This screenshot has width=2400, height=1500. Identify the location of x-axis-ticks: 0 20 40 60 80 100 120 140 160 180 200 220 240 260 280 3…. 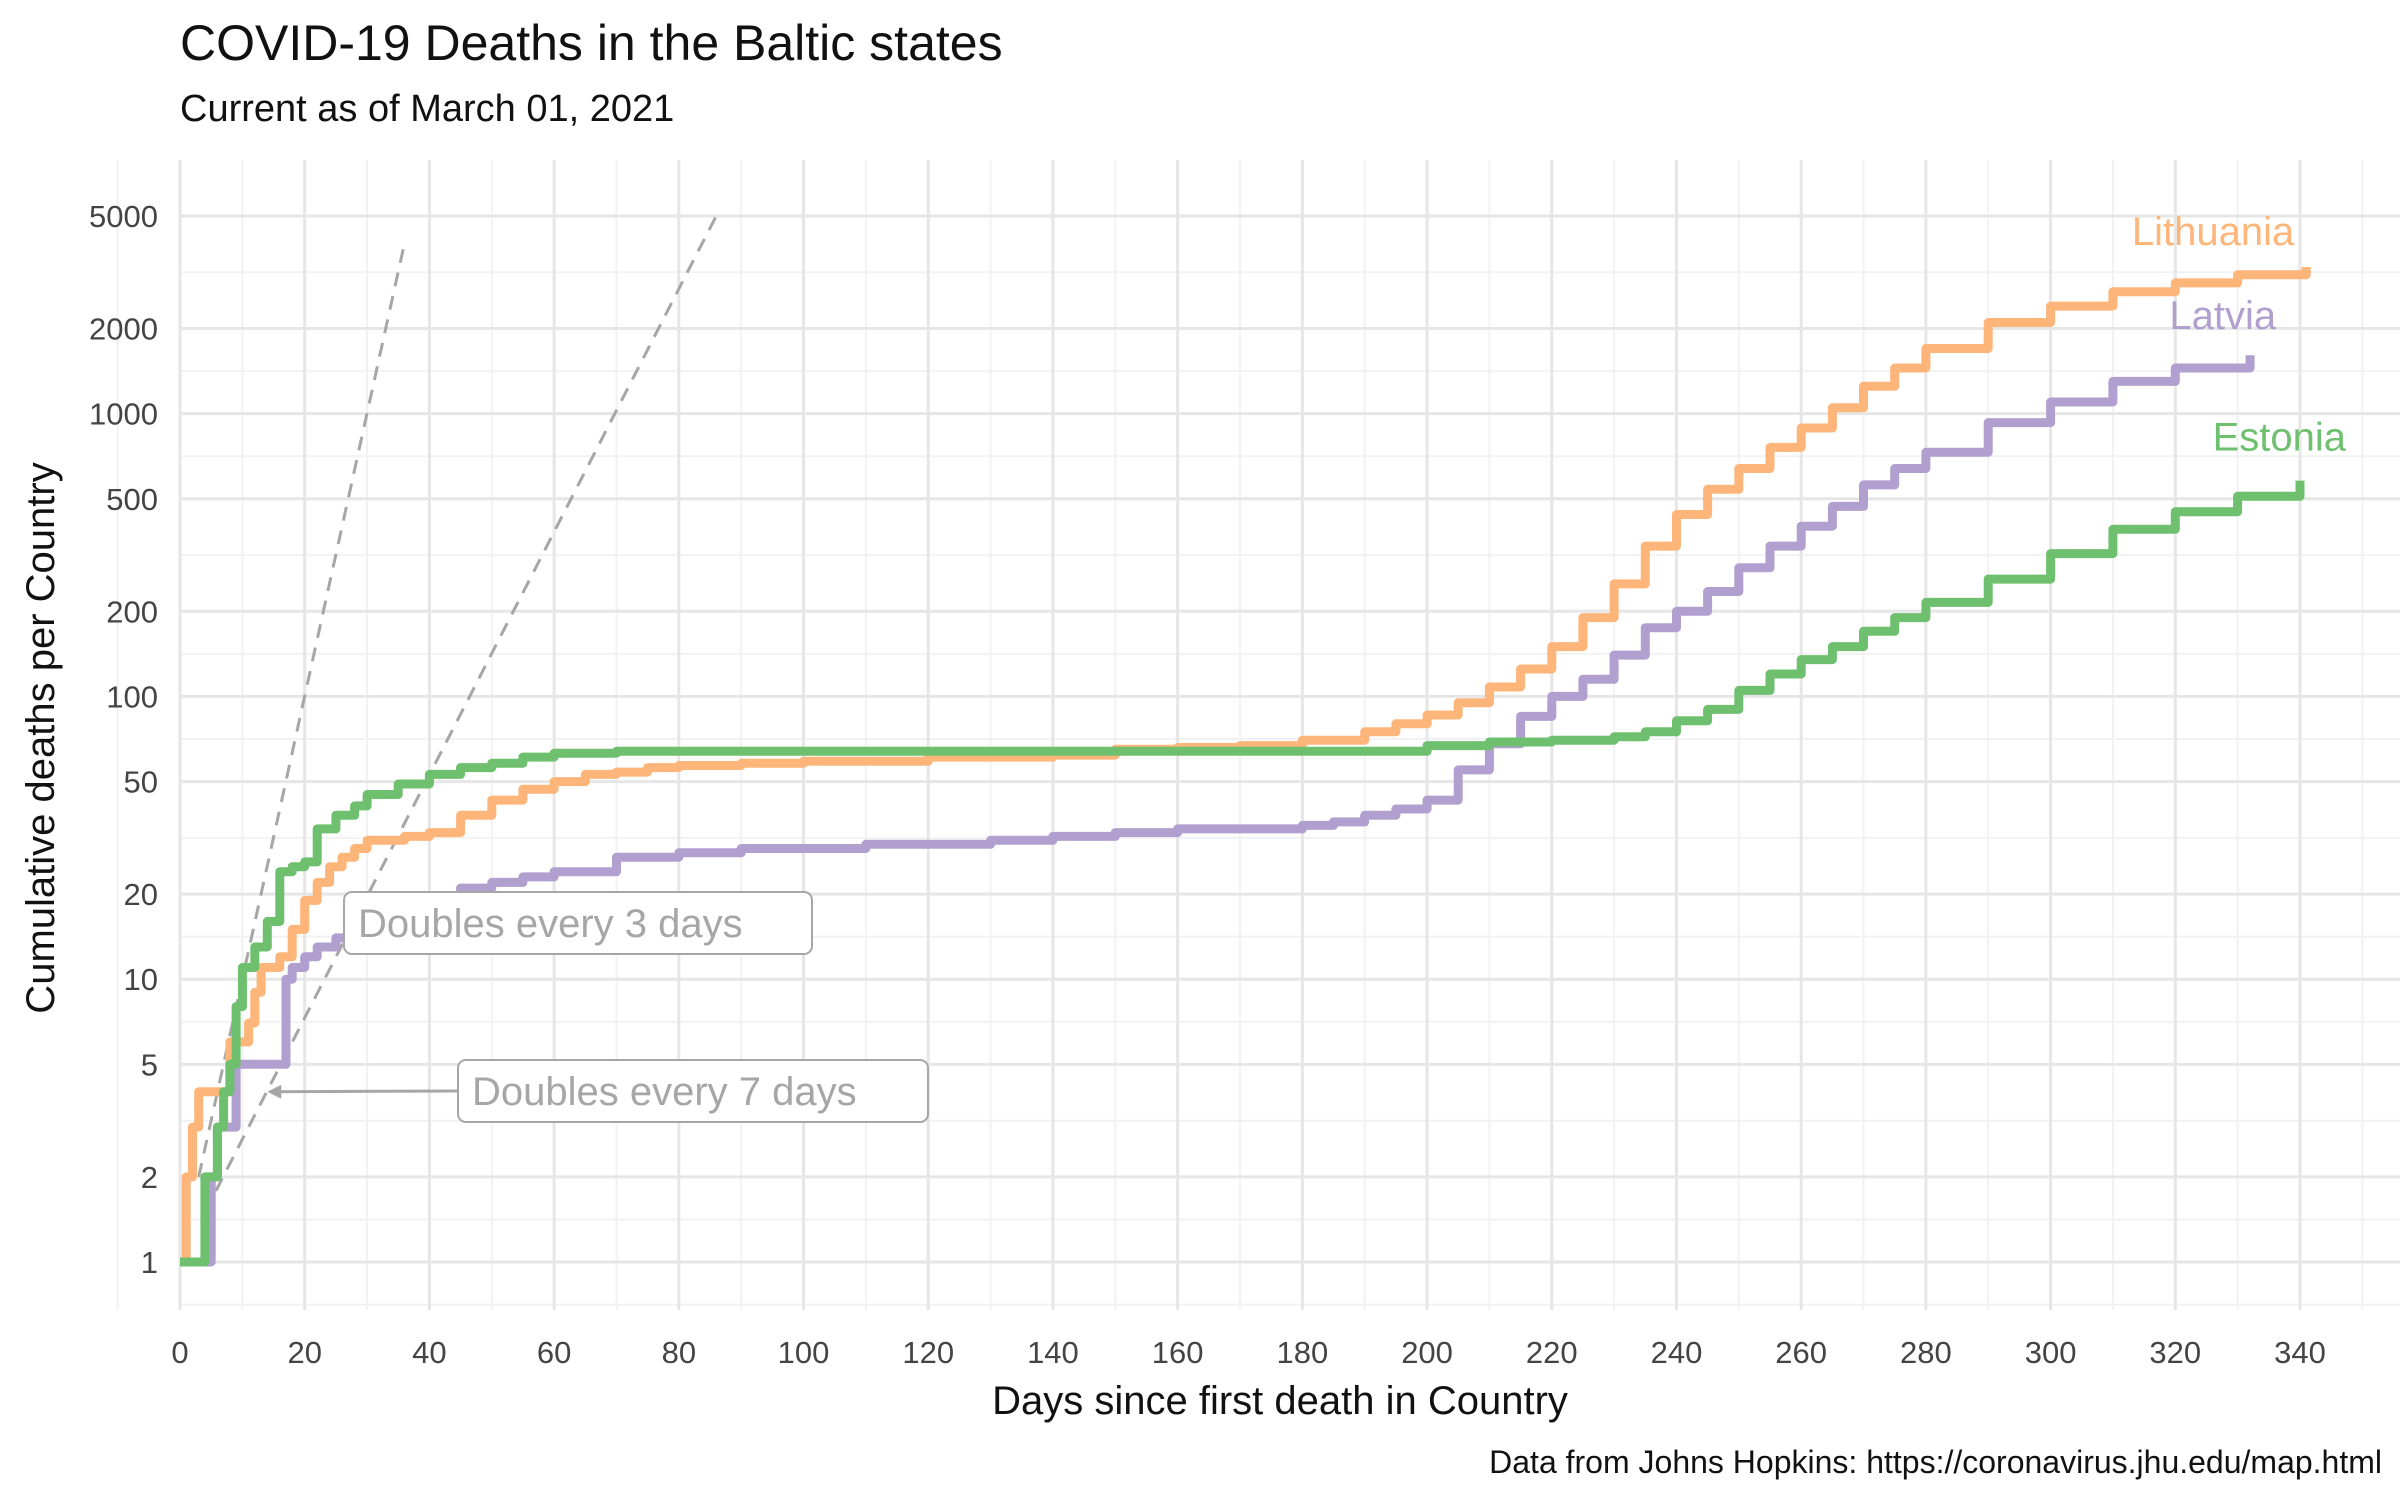
(1248, 1352).